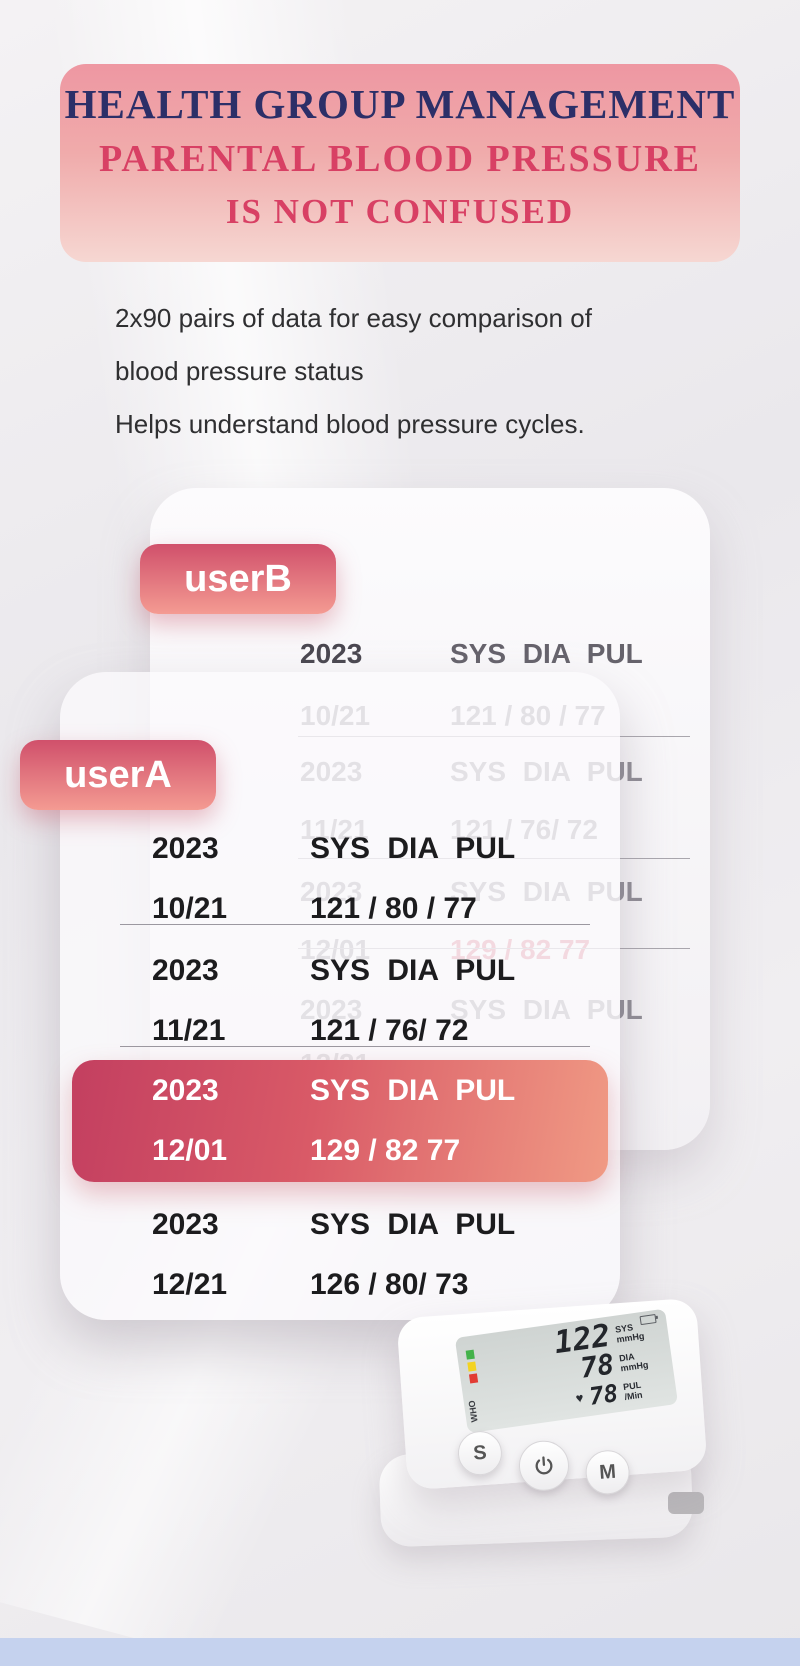  I want to click on heart-icon: ♥, so click(579, 1397).